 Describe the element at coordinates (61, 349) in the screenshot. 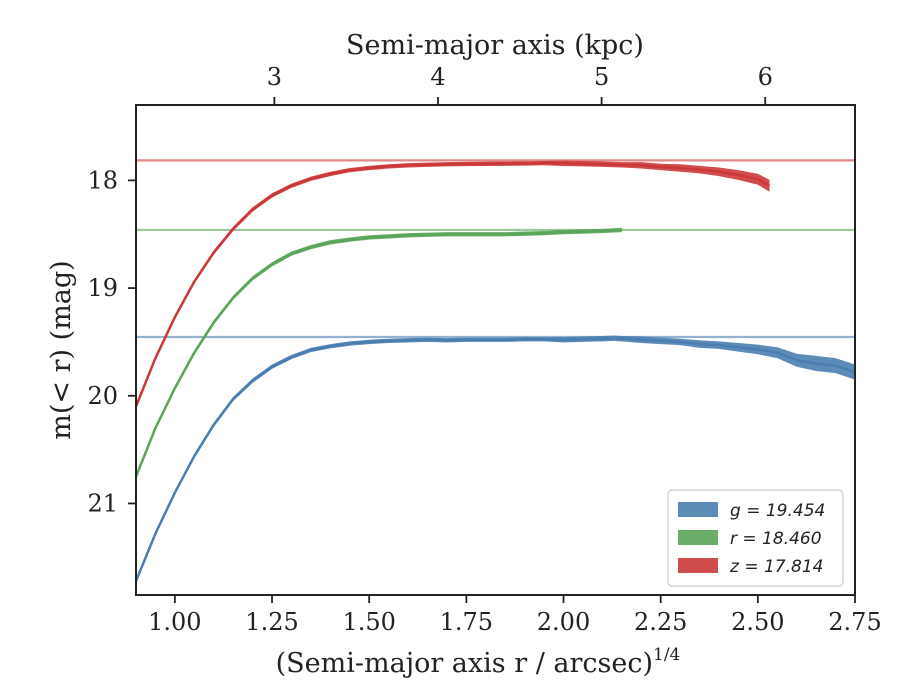

I see `y-axis-title: m(< r) (mag)` at that location.